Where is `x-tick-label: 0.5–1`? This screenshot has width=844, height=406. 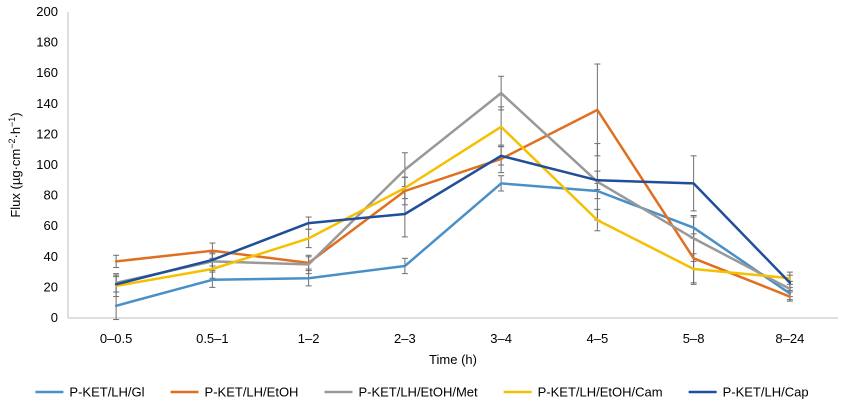 x-tick-label: 0.5–1 is located at coordinates (212, 338).